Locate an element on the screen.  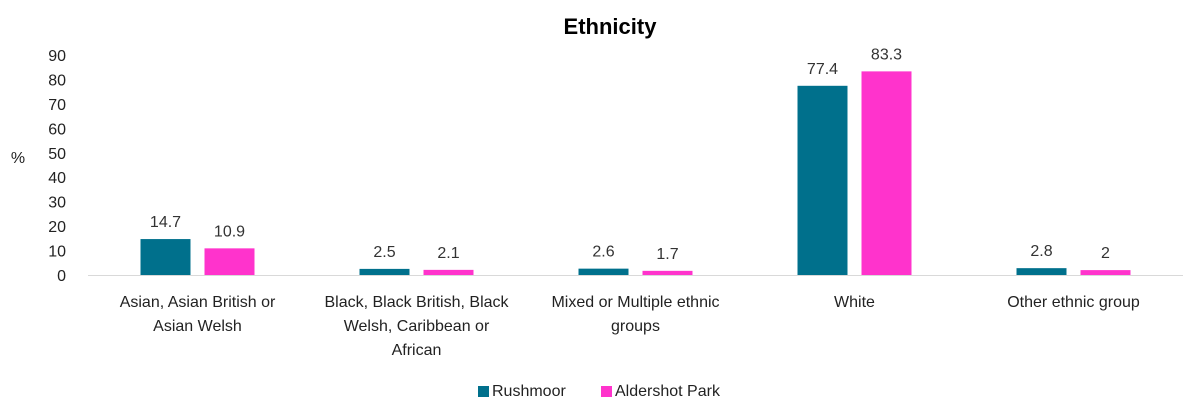
category-label: Asian, Asian British or is located at coordinates (198, 302).